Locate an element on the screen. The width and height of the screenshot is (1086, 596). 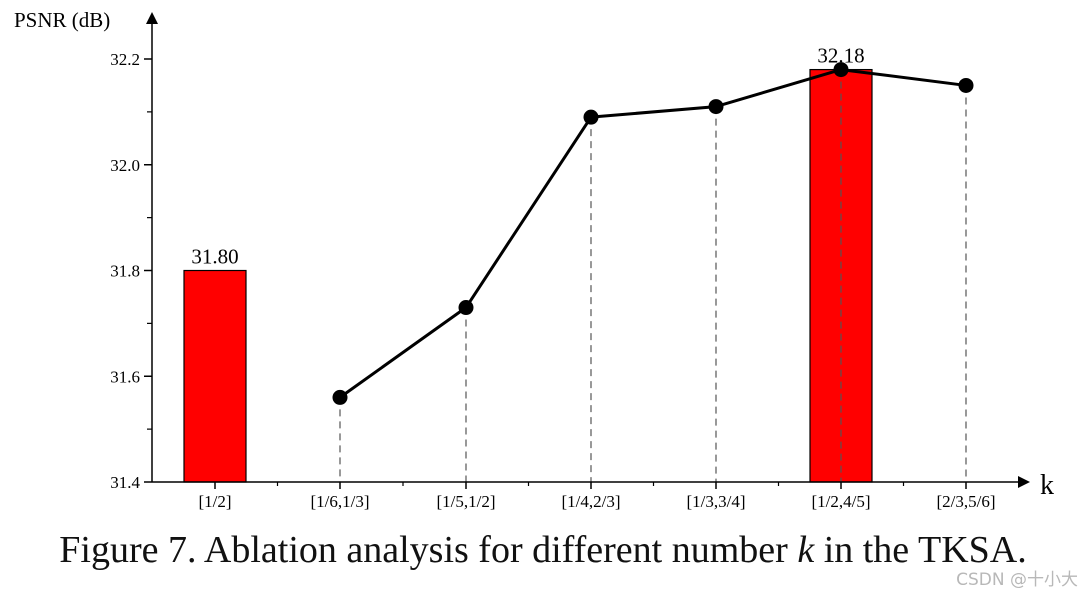
x-tick-label: [1/4,2/3] is located at coordinates (590, 501).